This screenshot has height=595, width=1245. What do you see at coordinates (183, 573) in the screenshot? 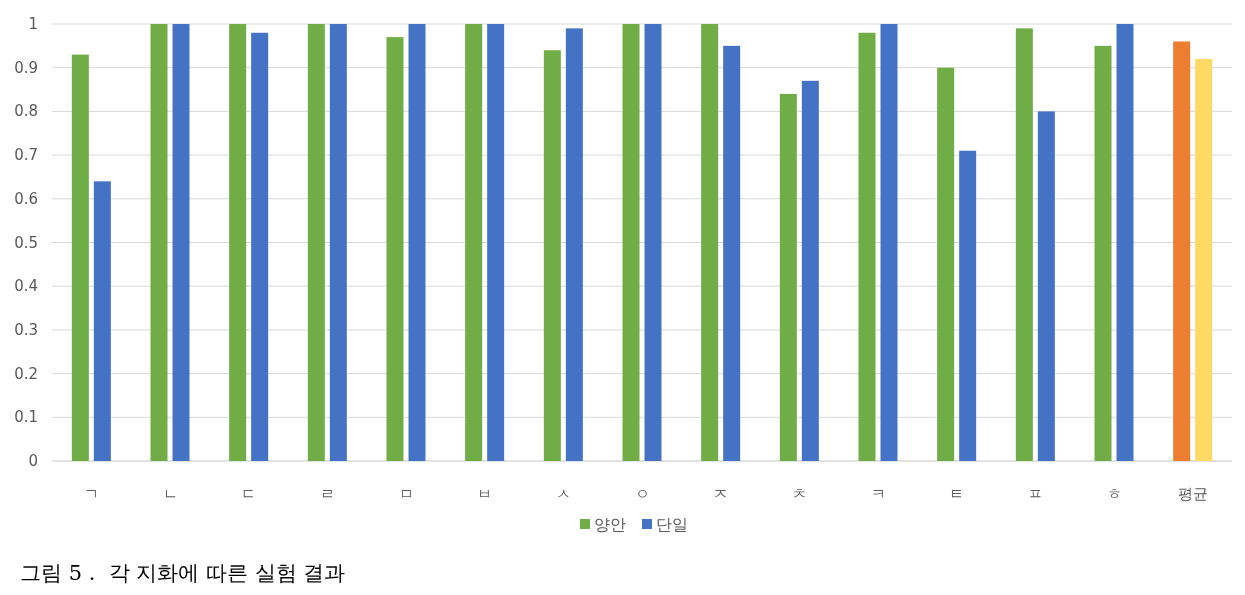
I see `caption: 그림 5 . 각 지화에 따른 실험 결과` at bounding box center [183, 573].